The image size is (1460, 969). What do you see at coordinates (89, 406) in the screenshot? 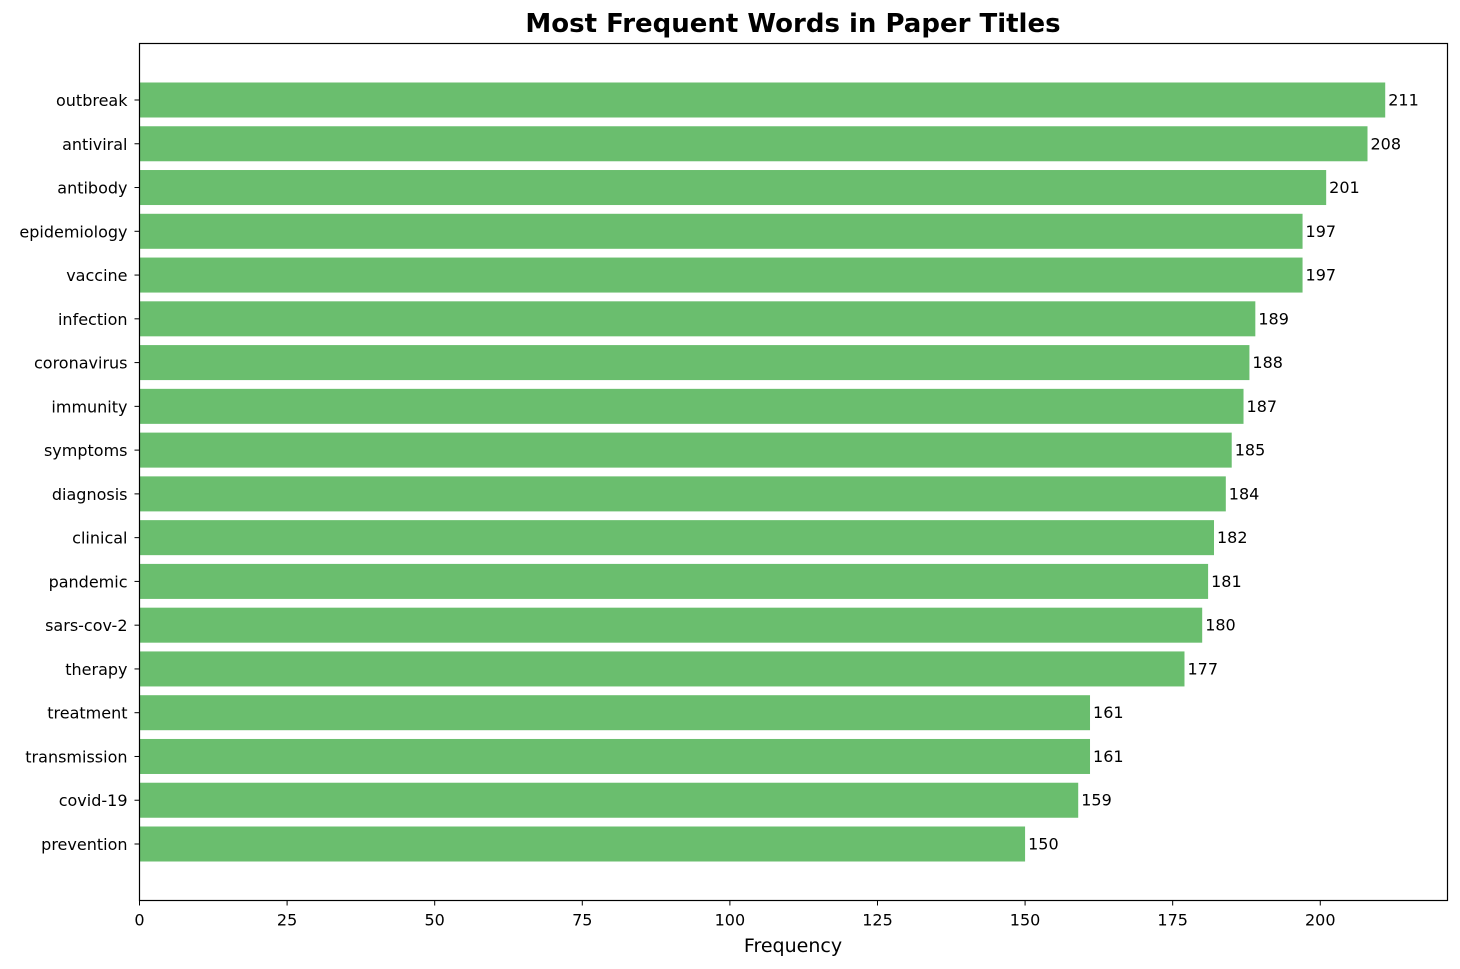
I see `y-tick-label-immunity: immunity` at bounding box center [89, 406].